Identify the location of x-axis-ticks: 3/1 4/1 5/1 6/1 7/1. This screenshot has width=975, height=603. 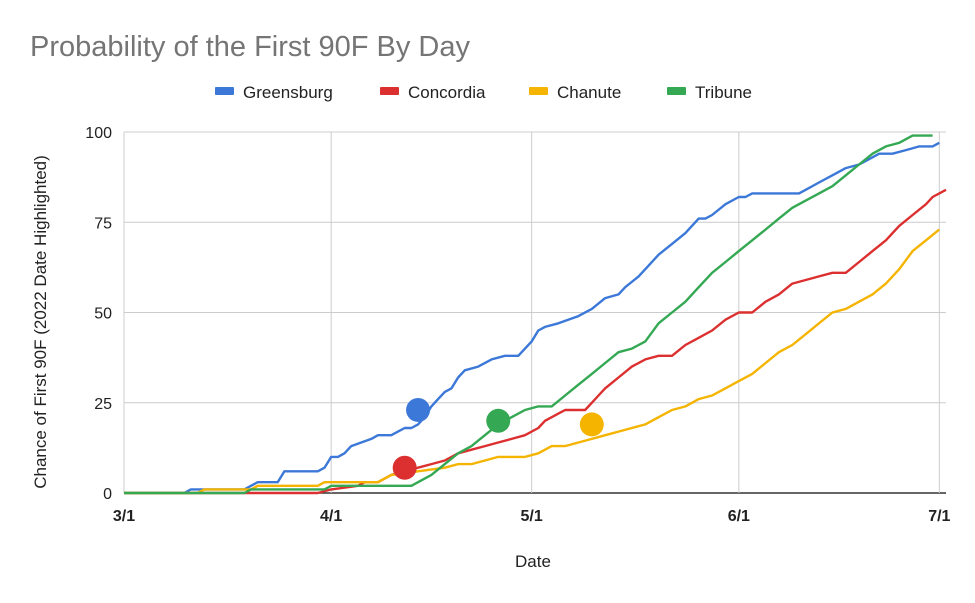
(532, 516).